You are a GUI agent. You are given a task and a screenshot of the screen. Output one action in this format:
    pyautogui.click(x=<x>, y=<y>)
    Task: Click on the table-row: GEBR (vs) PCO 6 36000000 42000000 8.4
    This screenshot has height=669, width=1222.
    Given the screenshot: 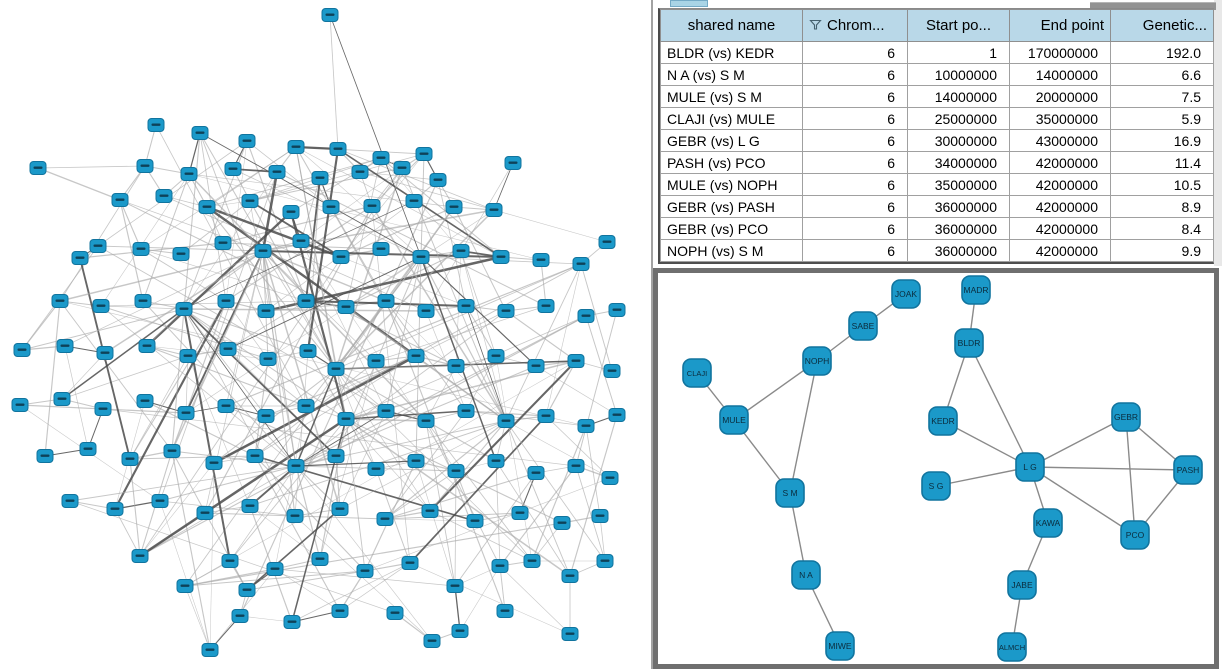 What is the action you would take?
    pyautogui.click(x=937, y=228)
    